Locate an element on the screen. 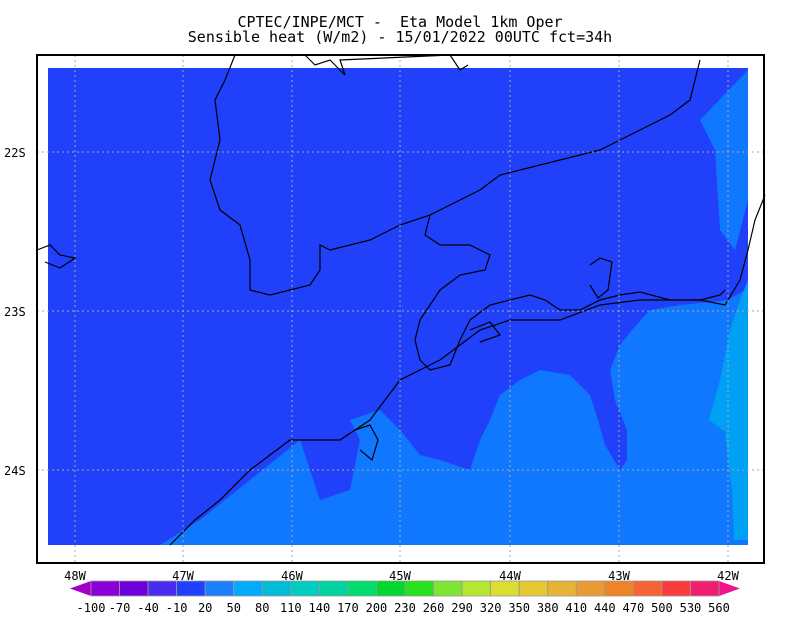  colorbar-label: 140 is located at coordinates (320, 608).